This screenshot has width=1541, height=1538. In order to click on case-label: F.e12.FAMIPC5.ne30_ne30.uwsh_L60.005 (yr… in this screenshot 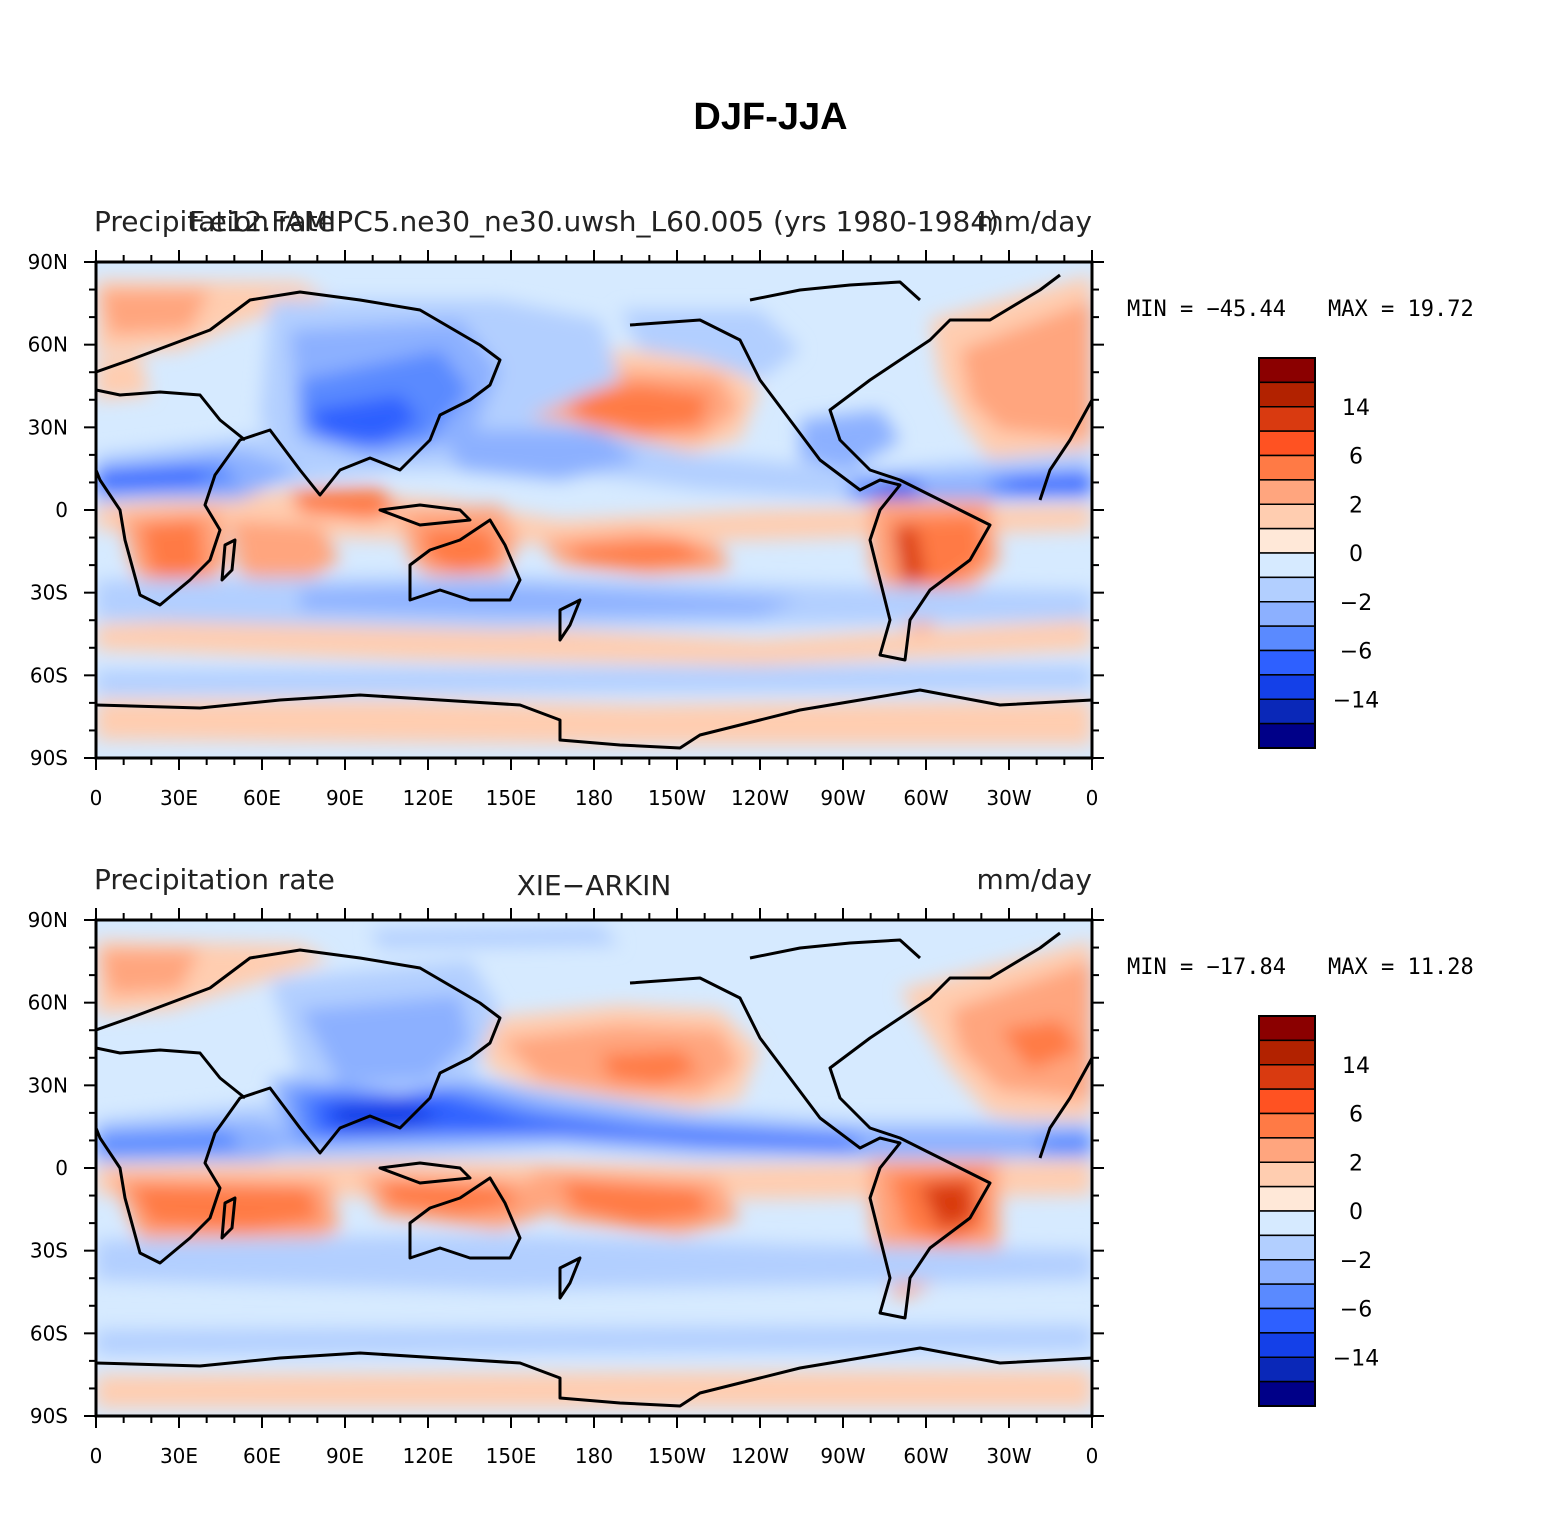, I will do `click(594, 221)`.